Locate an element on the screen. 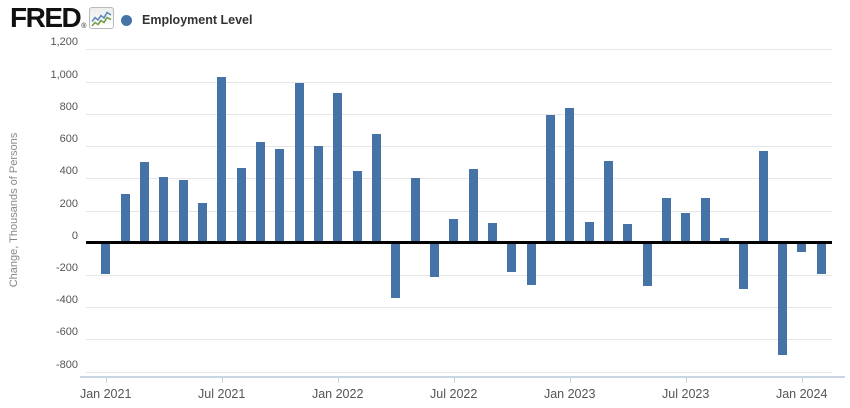  x-tick-label: Jan 2024 is located at coordinates (801, 394).